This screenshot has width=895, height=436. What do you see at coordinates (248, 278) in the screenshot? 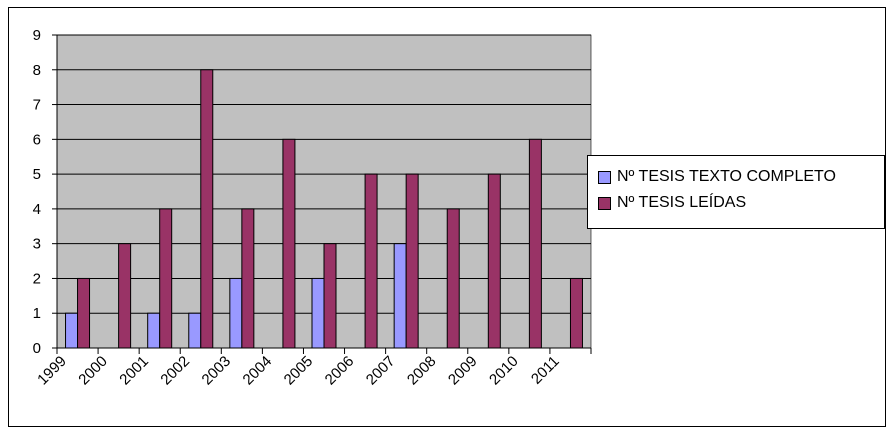
I see `bar-leidas-2003` at bounding box center [248, 278].